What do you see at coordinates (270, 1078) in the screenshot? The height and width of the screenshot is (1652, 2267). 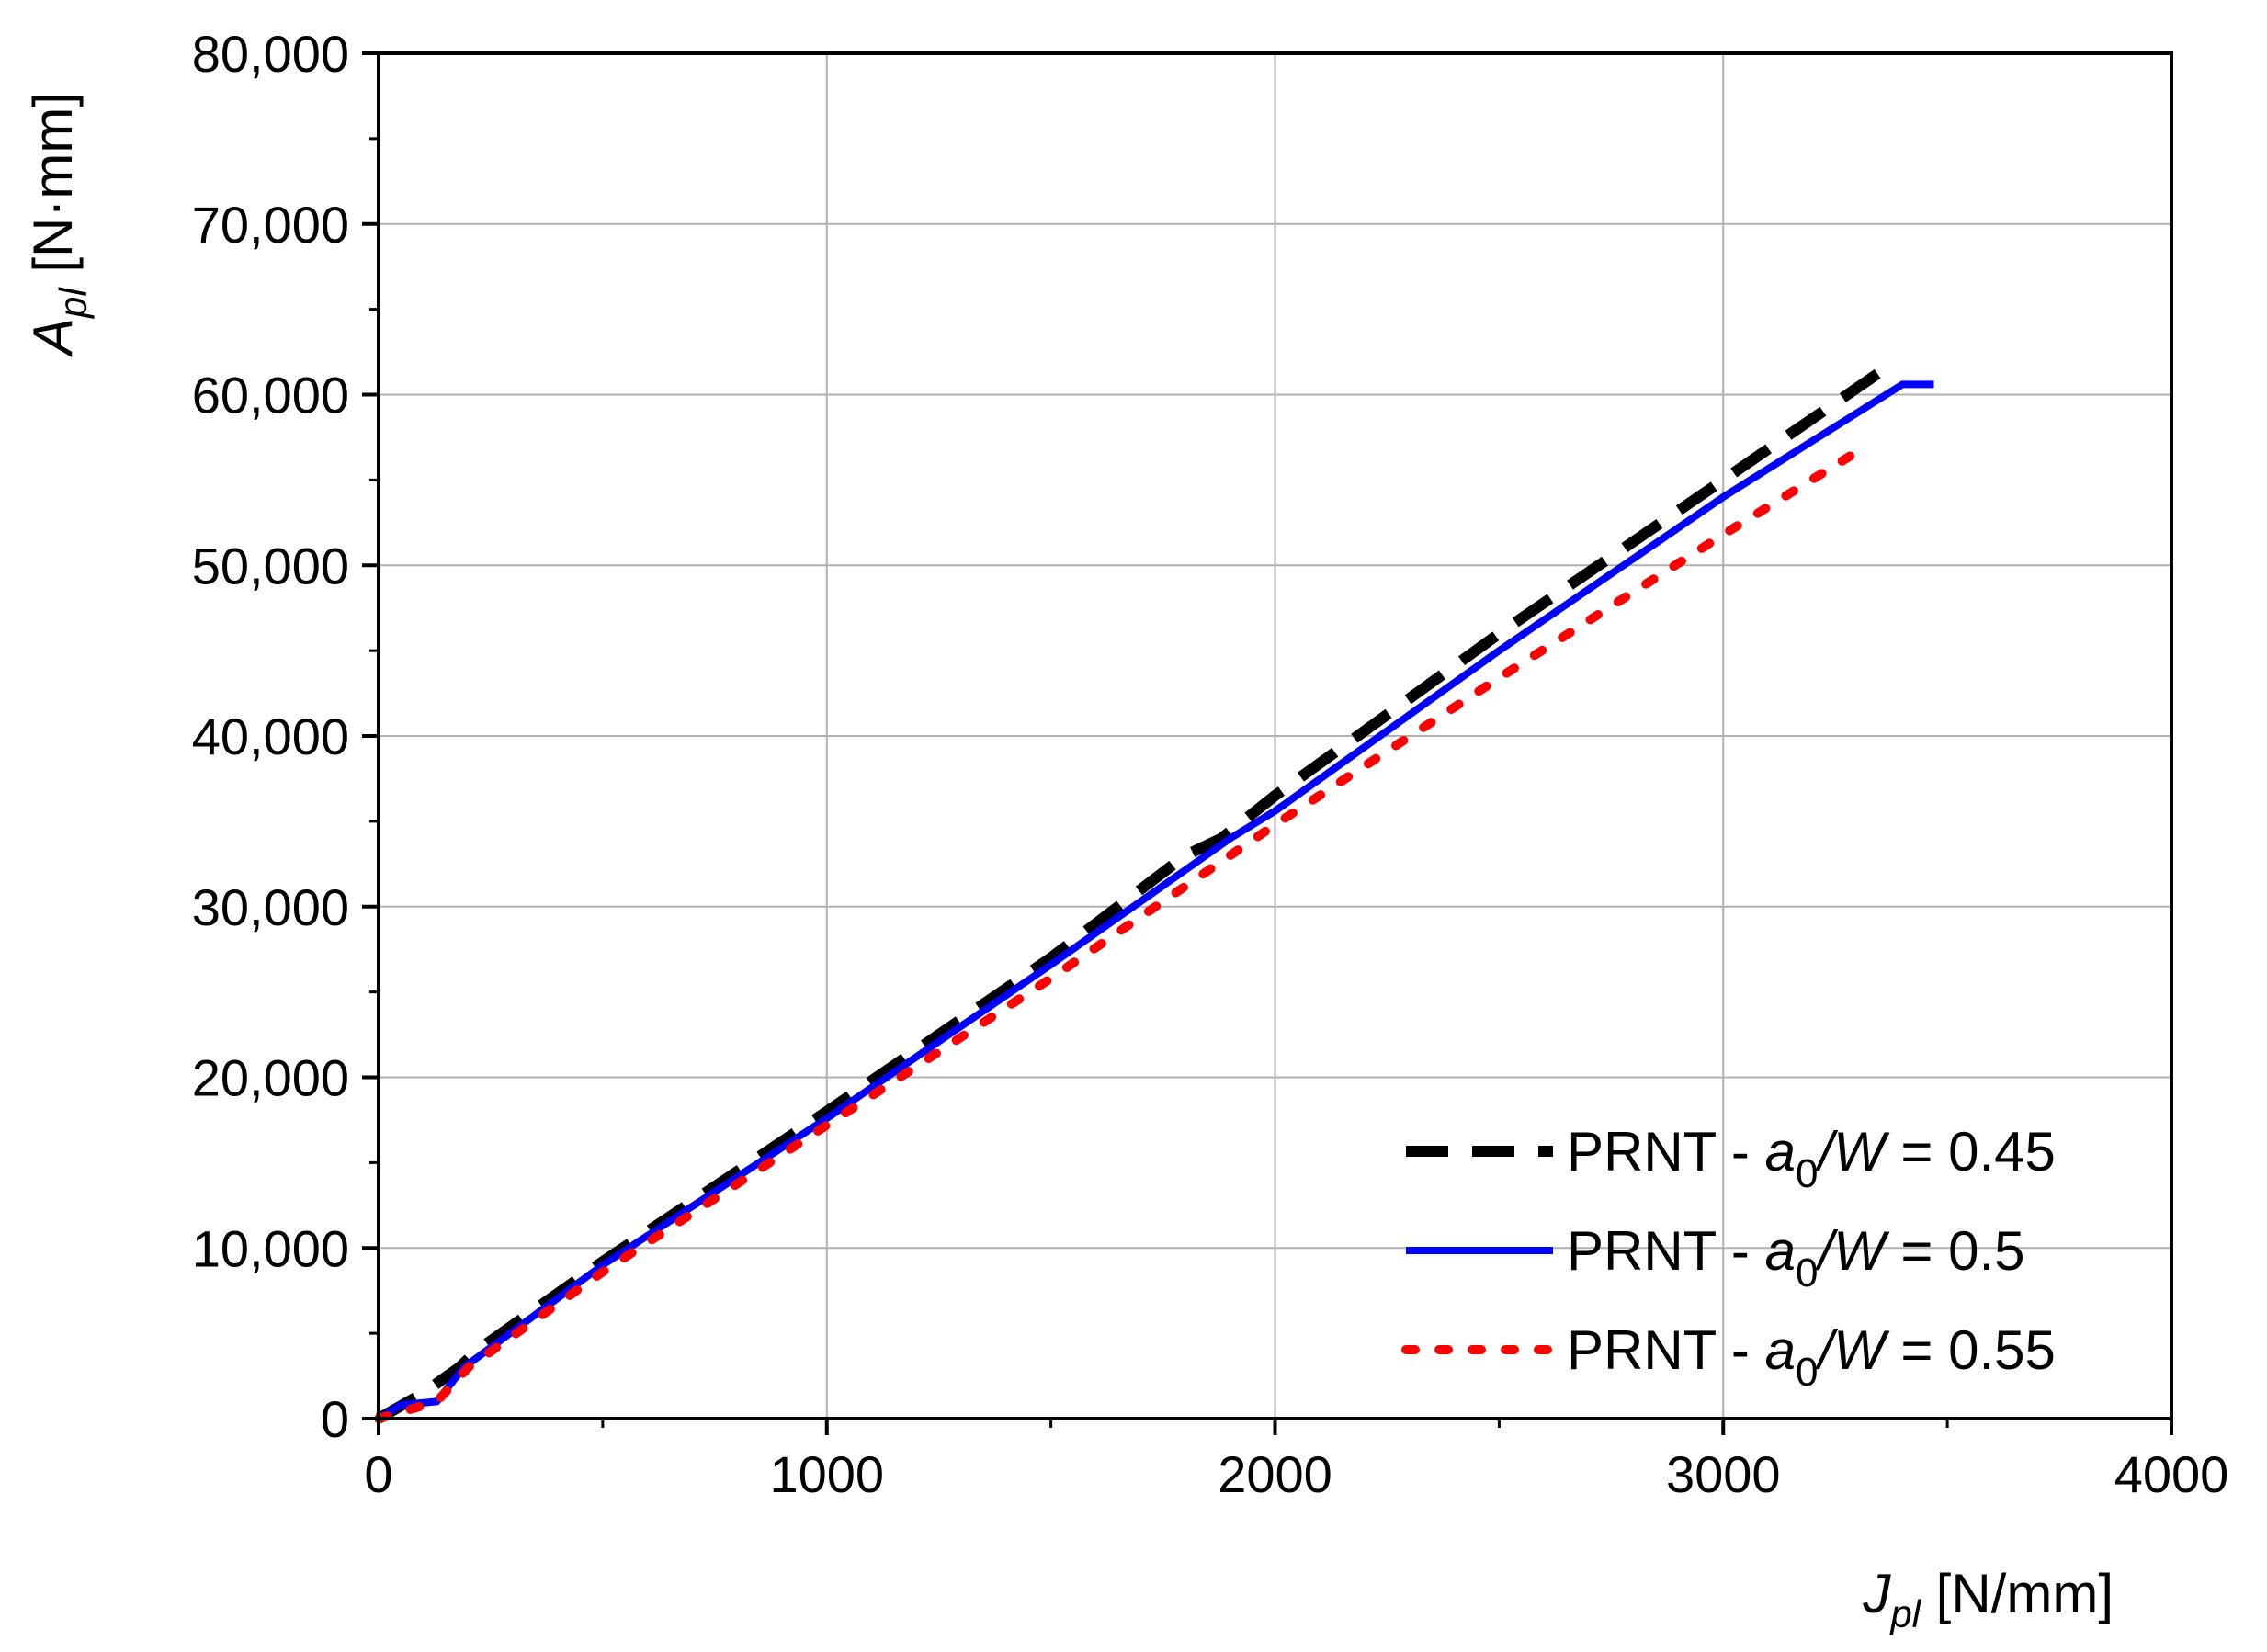 I see `y-tick-label: 20,000` at bounding box center [270, 1078].